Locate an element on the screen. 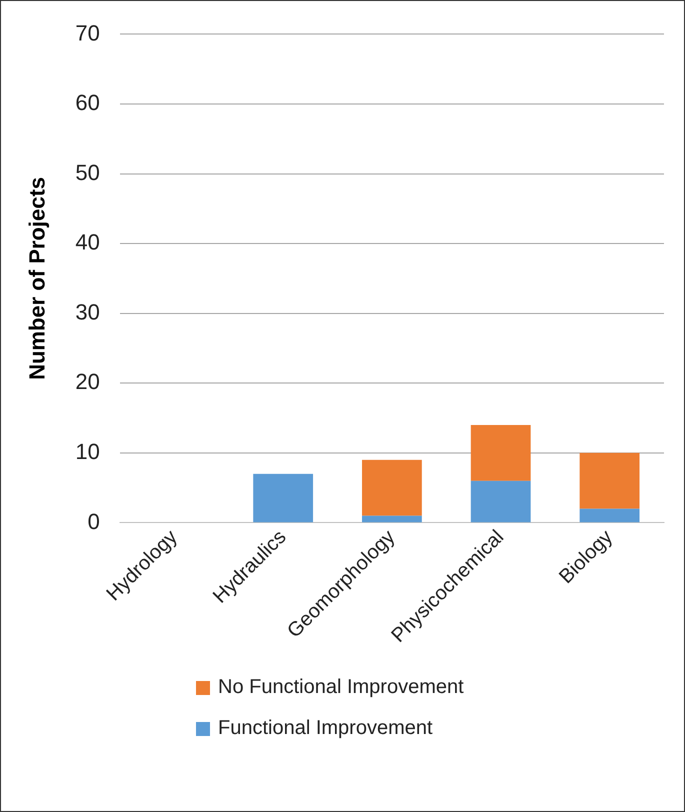  legend-label: No Functional Improvement is located at coordinates (341, 687).